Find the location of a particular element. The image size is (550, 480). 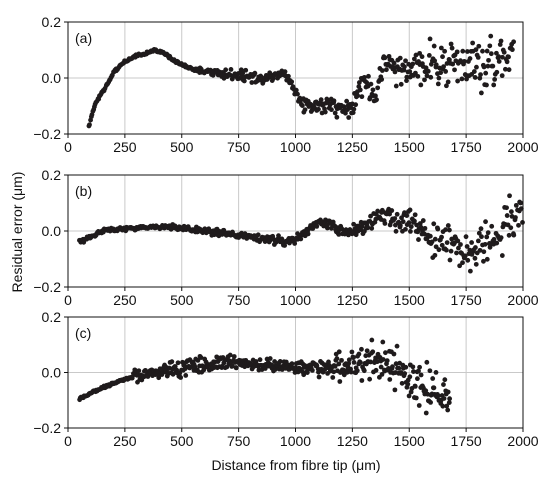

panel-label: (a) is located at coordinates (83, 38).